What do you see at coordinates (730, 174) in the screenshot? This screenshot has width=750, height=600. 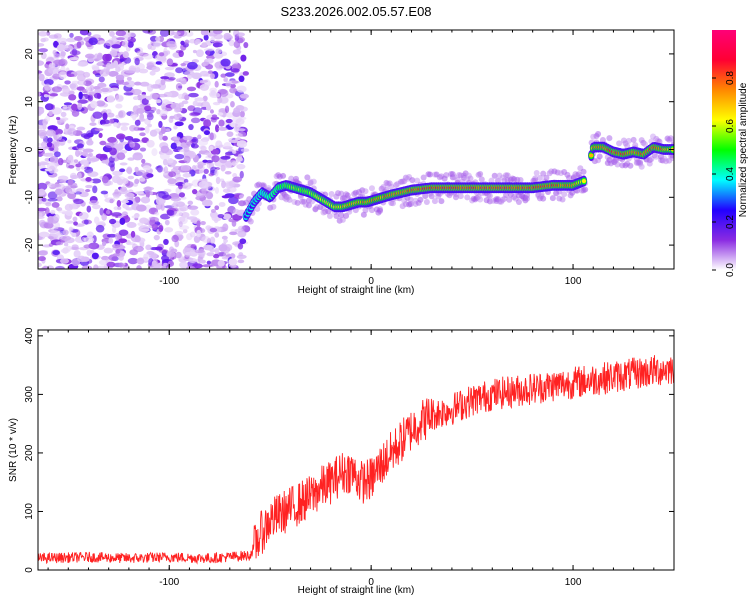 I see `colorbar-tick-label: 0.4` at bounding box center [730, 174].